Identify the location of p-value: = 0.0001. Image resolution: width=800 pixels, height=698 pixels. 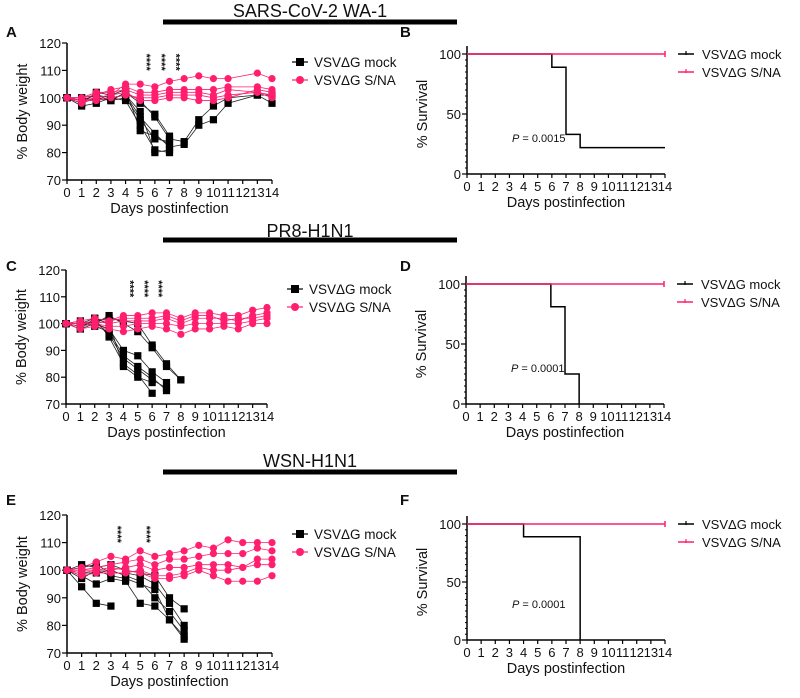
(542, 605).